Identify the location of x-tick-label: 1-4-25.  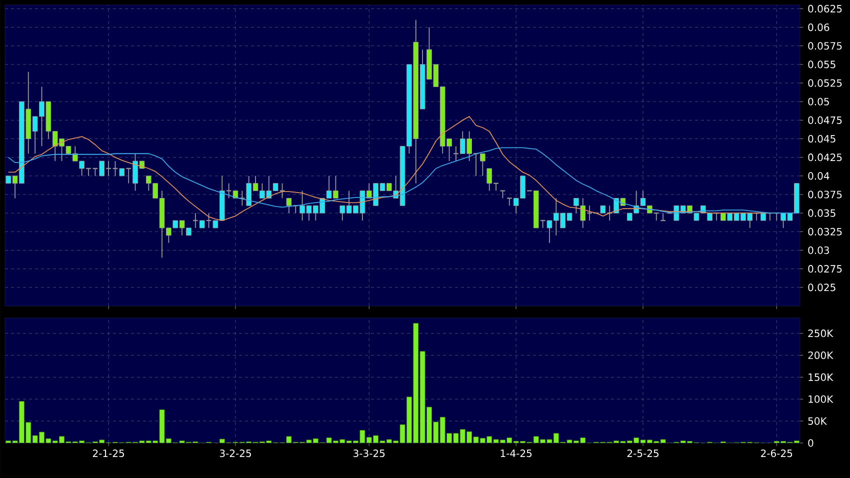
(516, 454).